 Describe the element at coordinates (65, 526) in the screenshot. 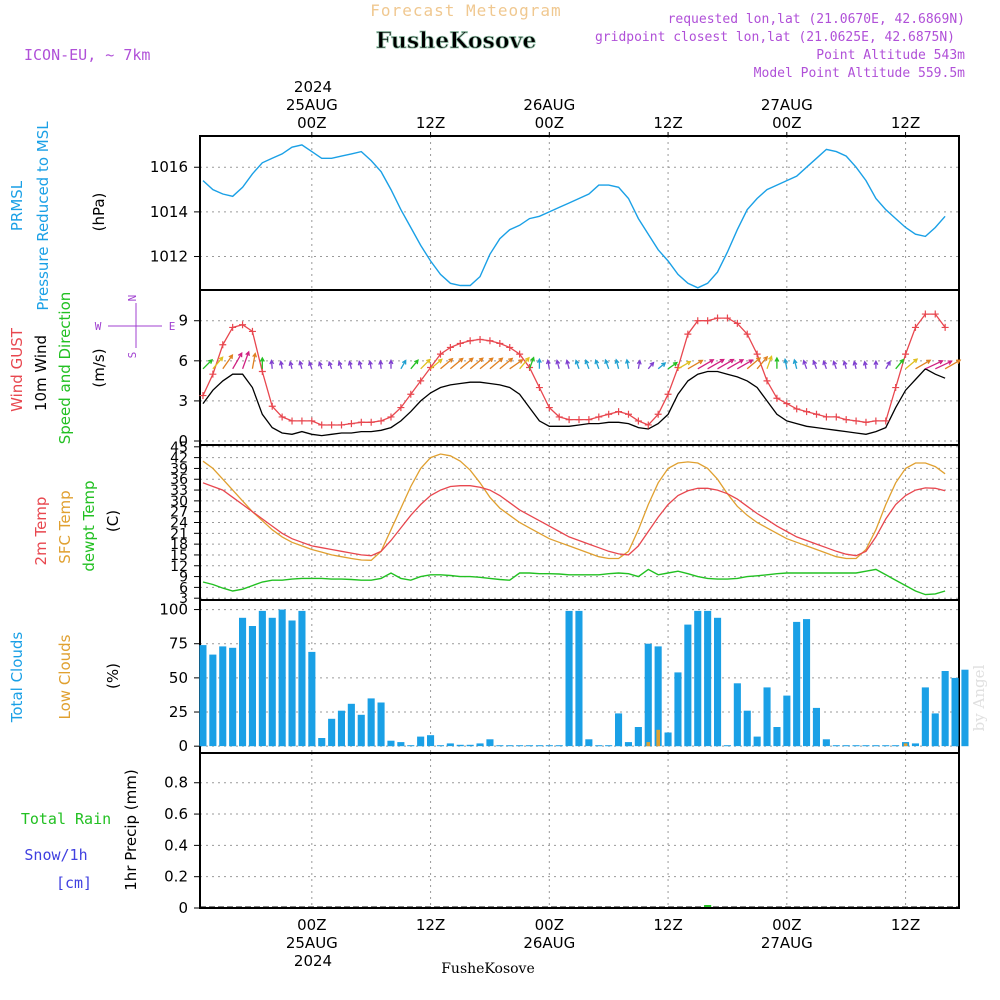

I see `sfc-temp-label: SFC Temp` at that location.